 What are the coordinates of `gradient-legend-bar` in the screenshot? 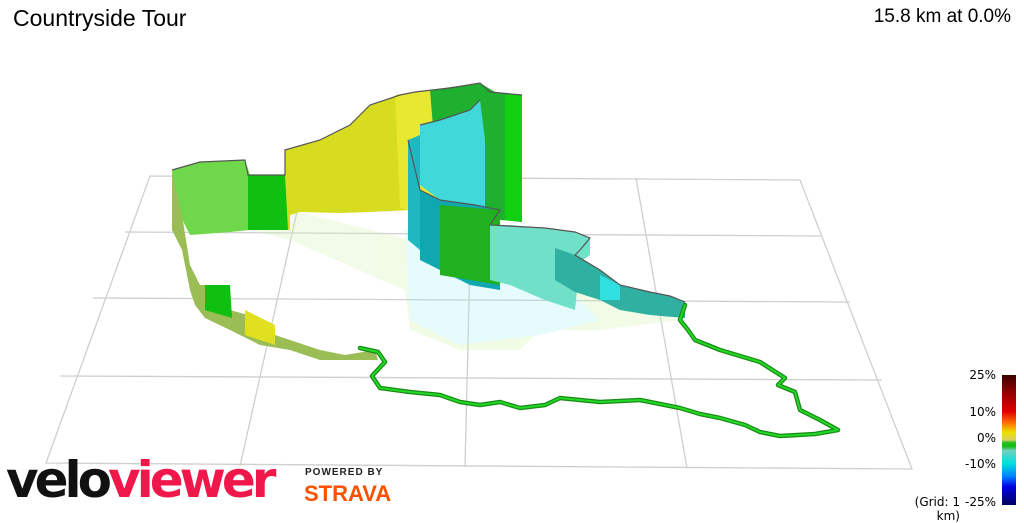 It's located at (1009, 440).